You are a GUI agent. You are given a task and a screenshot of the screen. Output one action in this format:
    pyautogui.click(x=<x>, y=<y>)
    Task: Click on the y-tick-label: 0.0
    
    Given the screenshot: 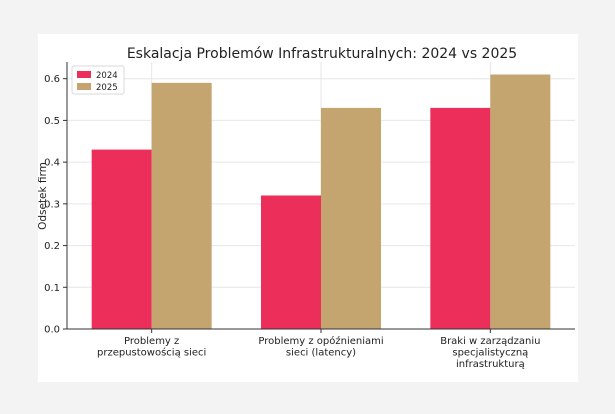 What is the action you would take?
    pyautogui.click(x=52, y=330)
    